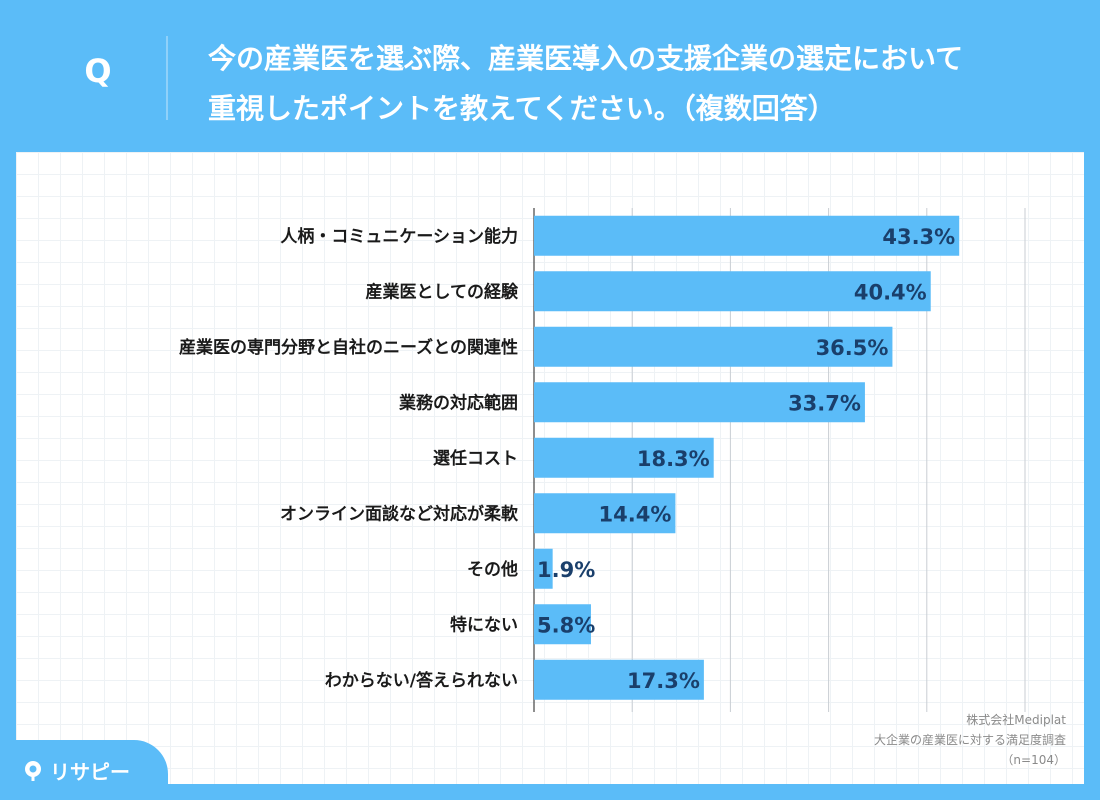 This screenshot has height=800, width=1100. I want to click on source-company: 株式会社Mediplat, so click(1016, 720).